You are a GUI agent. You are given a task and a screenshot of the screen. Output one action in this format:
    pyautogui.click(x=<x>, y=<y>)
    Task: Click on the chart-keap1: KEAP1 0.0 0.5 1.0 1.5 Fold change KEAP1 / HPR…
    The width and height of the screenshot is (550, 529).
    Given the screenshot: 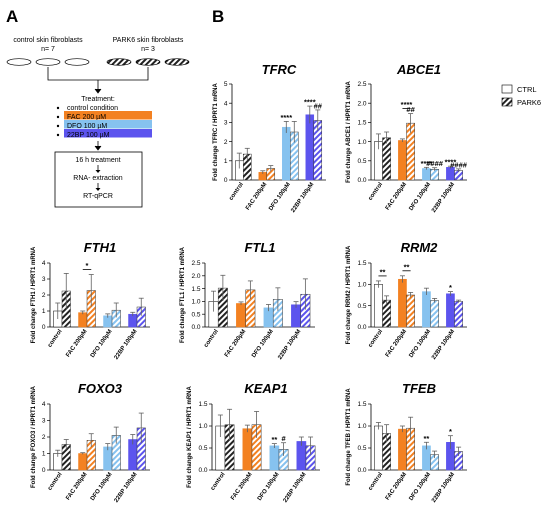 What is the action you would take?
    pyautogui.click(x=253, y=442)
    